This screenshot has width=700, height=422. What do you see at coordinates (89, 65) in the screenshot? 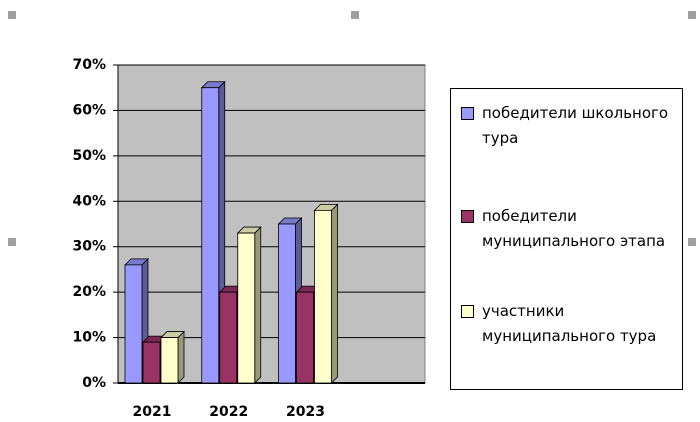
I see `y-tick-label: 70%` at bounding box center [89, 65].